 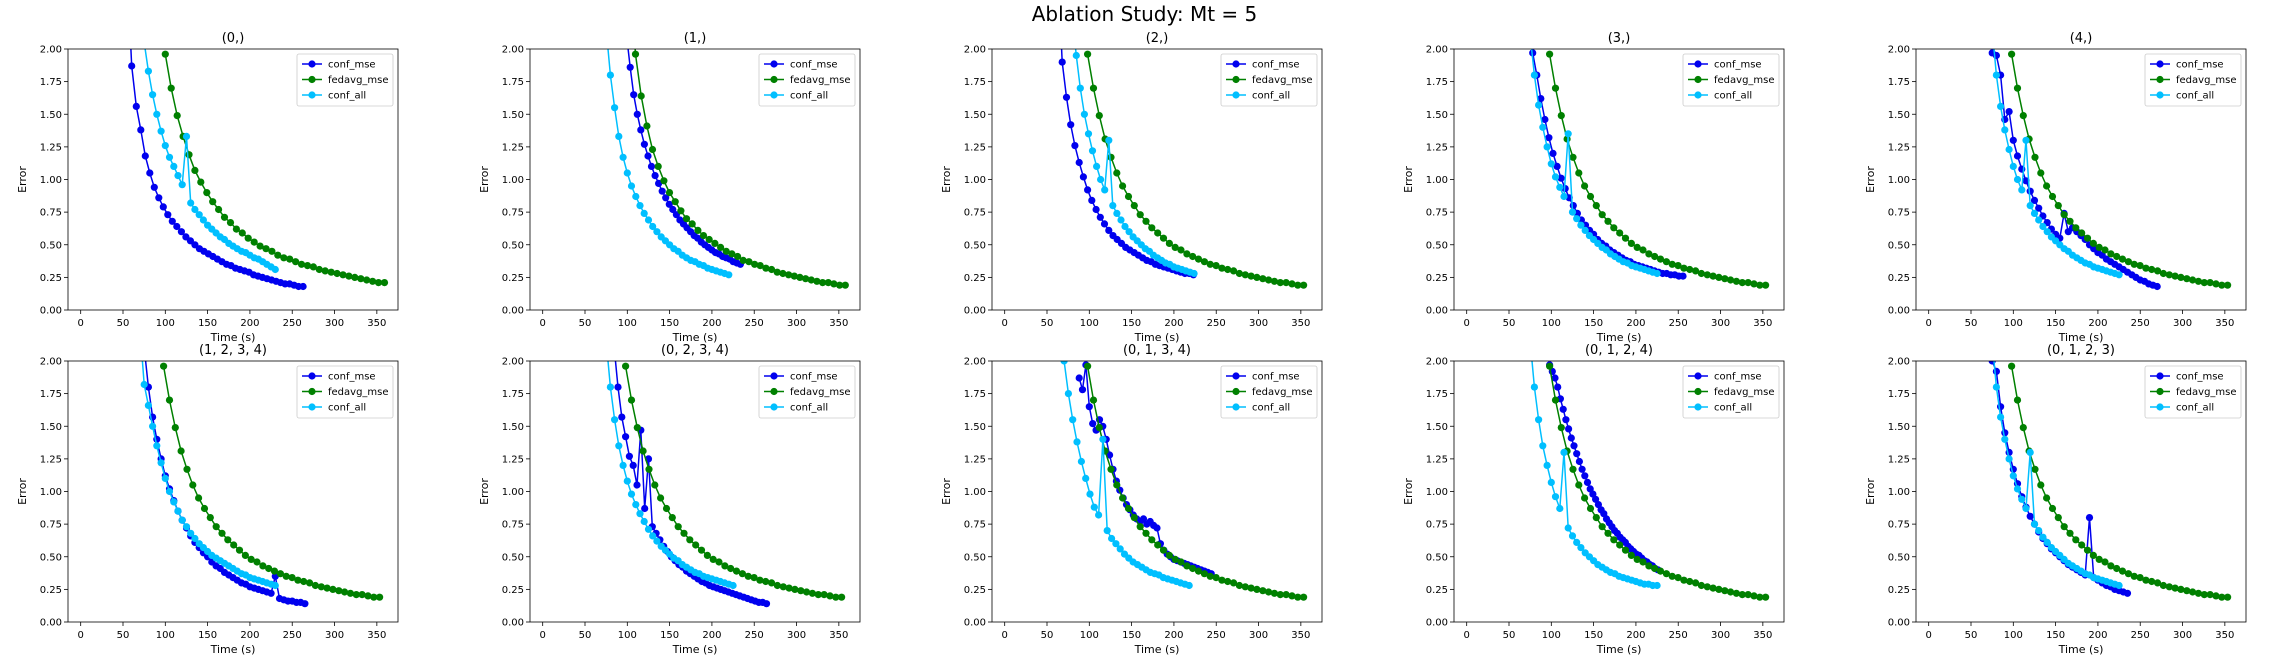 I want to click on x-tick-label: 350, so click(x=2224, y=635).